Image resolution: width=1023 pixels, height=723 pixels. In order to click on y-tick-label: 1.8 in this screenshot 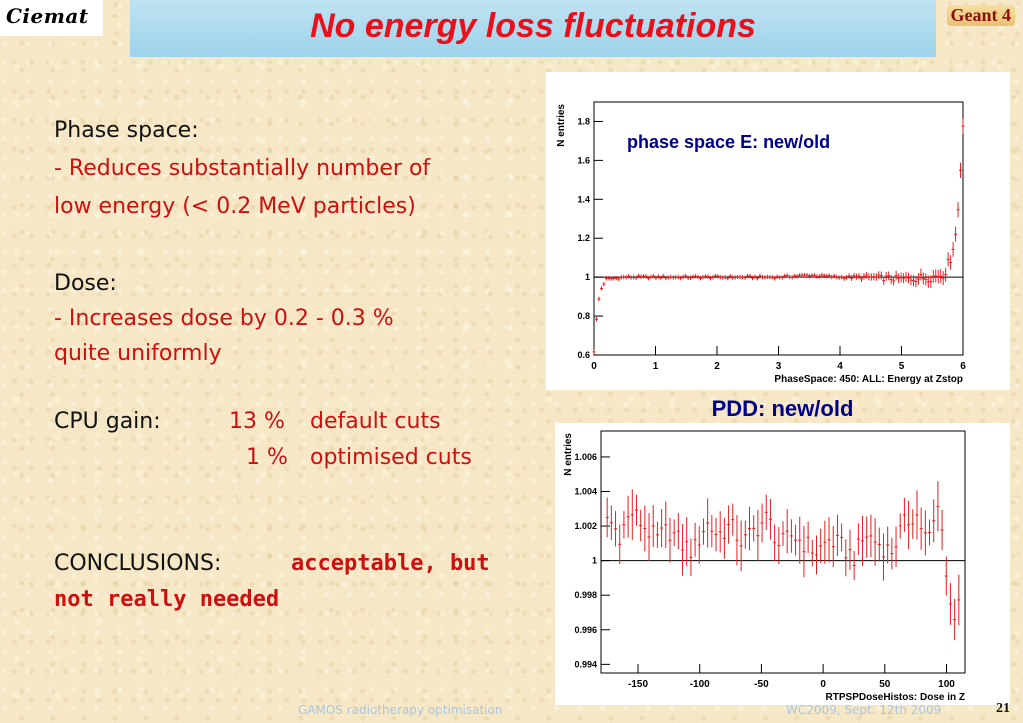, I will do `click(583, 121)`.